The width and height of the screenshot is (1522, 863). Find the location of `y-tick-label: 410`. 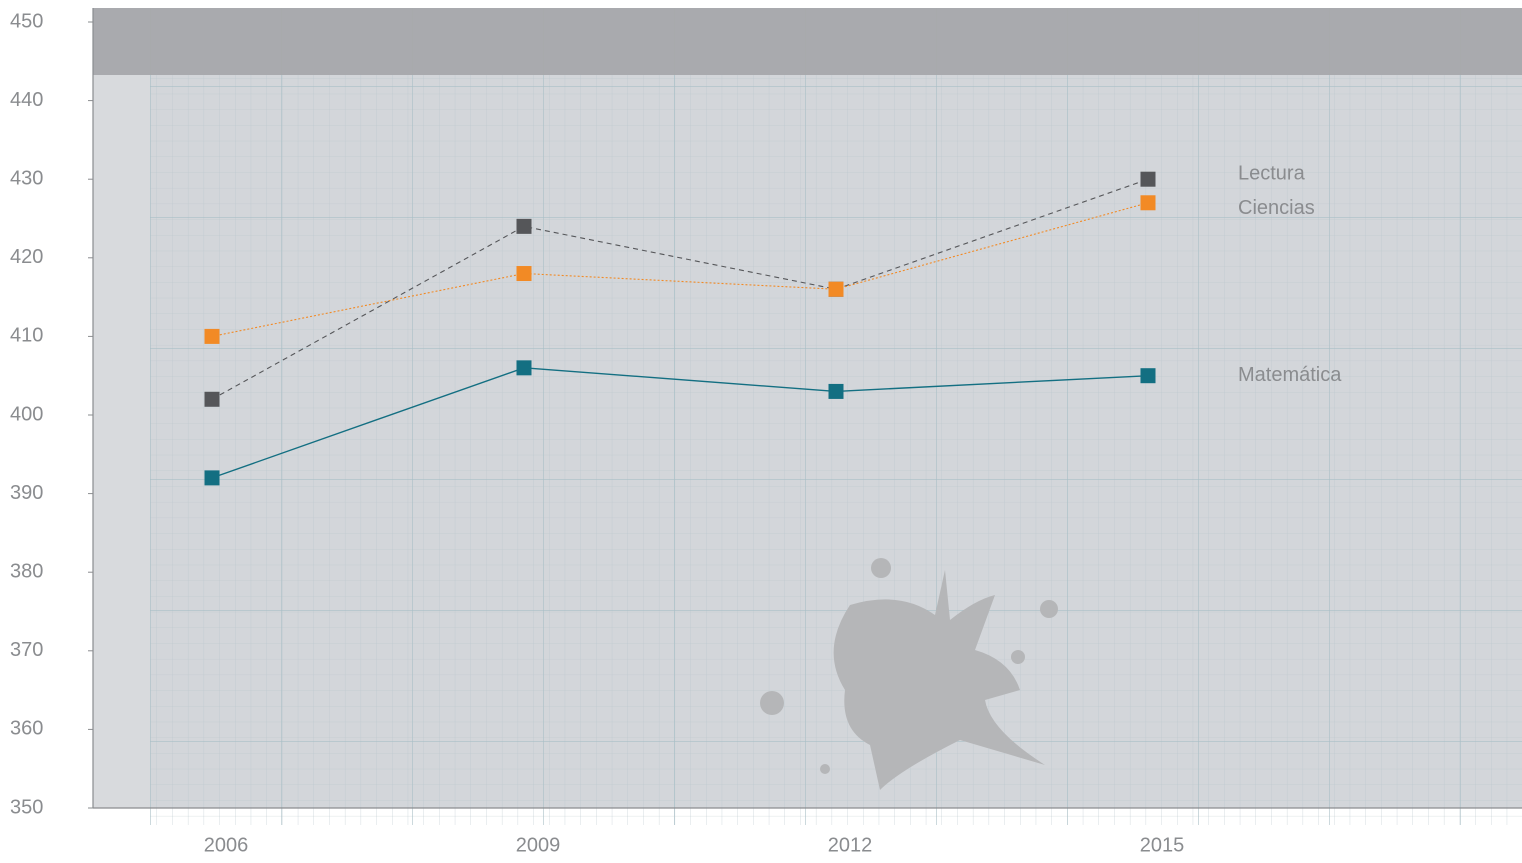

y-tick-label: 410 is located at coordinates (26, 336).